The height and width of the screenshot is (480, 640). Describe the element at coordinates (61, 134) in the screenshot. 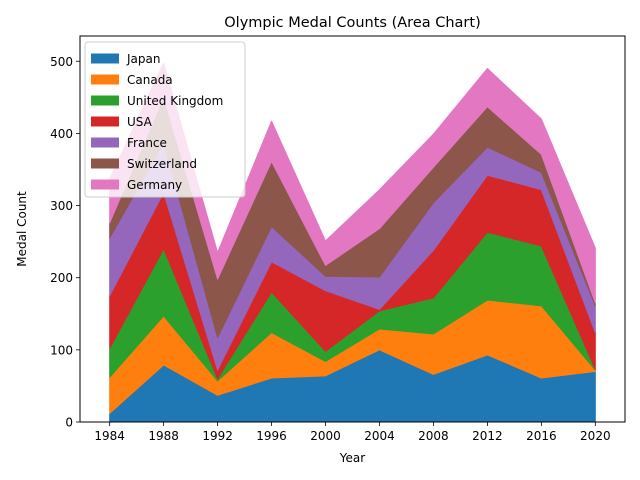

I see `y-tick-label: 400` at that location.